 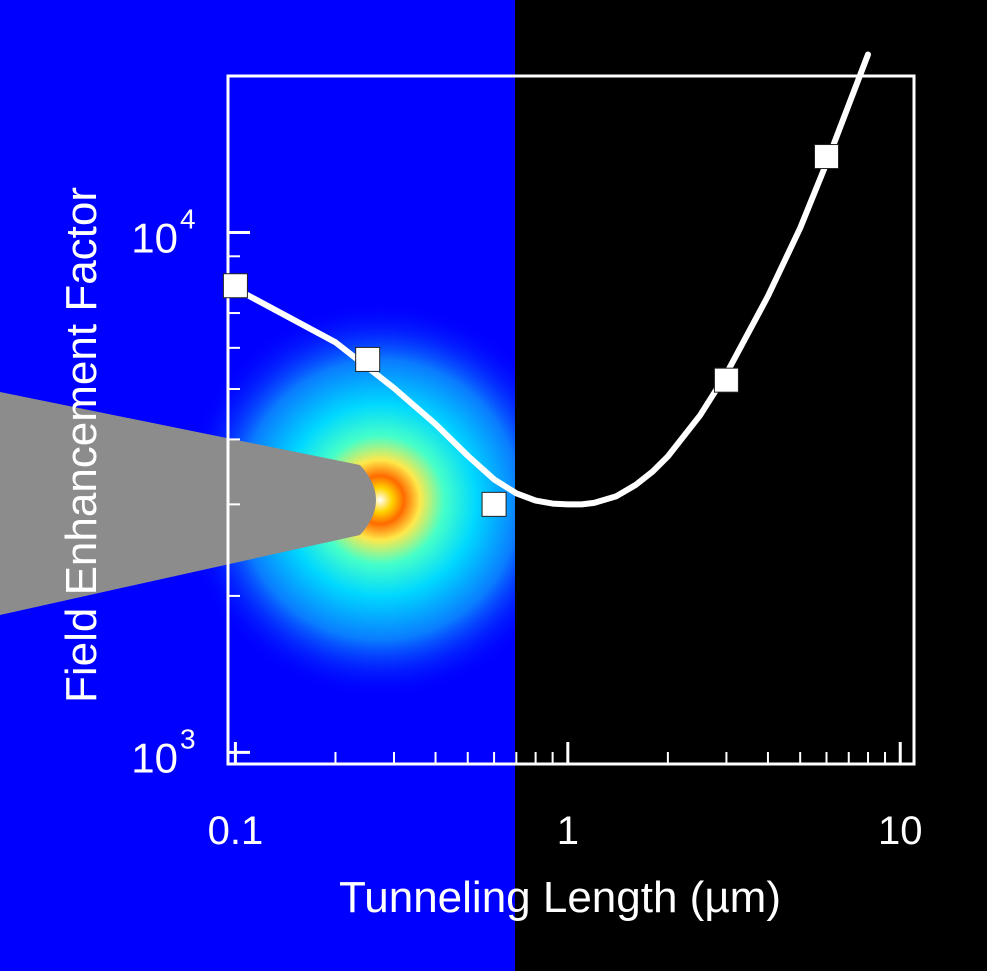 What do you see at coordinates (560, 897) in the screenshot?
I see `x-axis-label: Tunneling Length (µm)` at bounding box center [560, 897].